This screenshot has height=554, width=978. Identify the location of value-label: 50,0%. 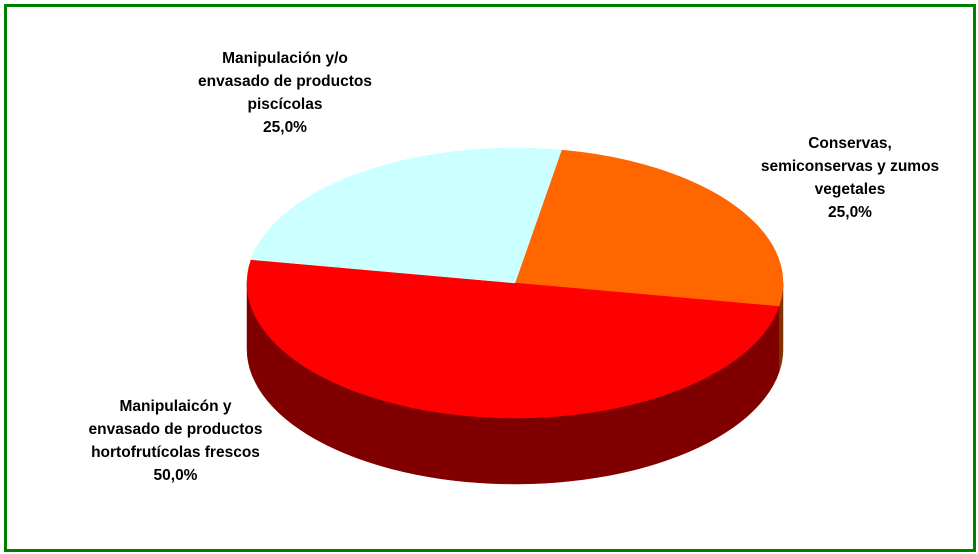
(175, 475).